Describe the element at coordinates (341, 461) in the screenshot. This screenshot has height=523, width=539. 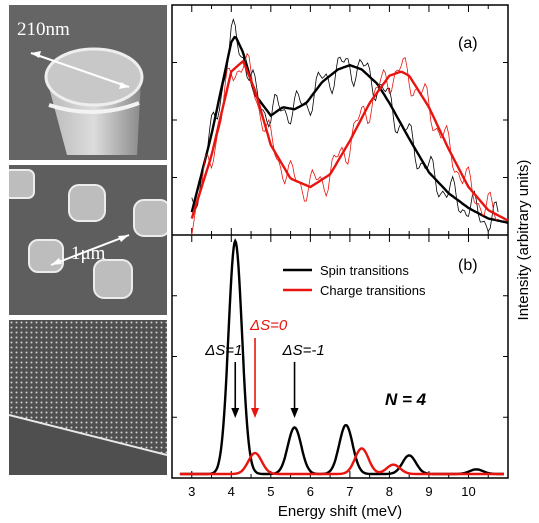
I see `panel-b-charge-curve` at that location.